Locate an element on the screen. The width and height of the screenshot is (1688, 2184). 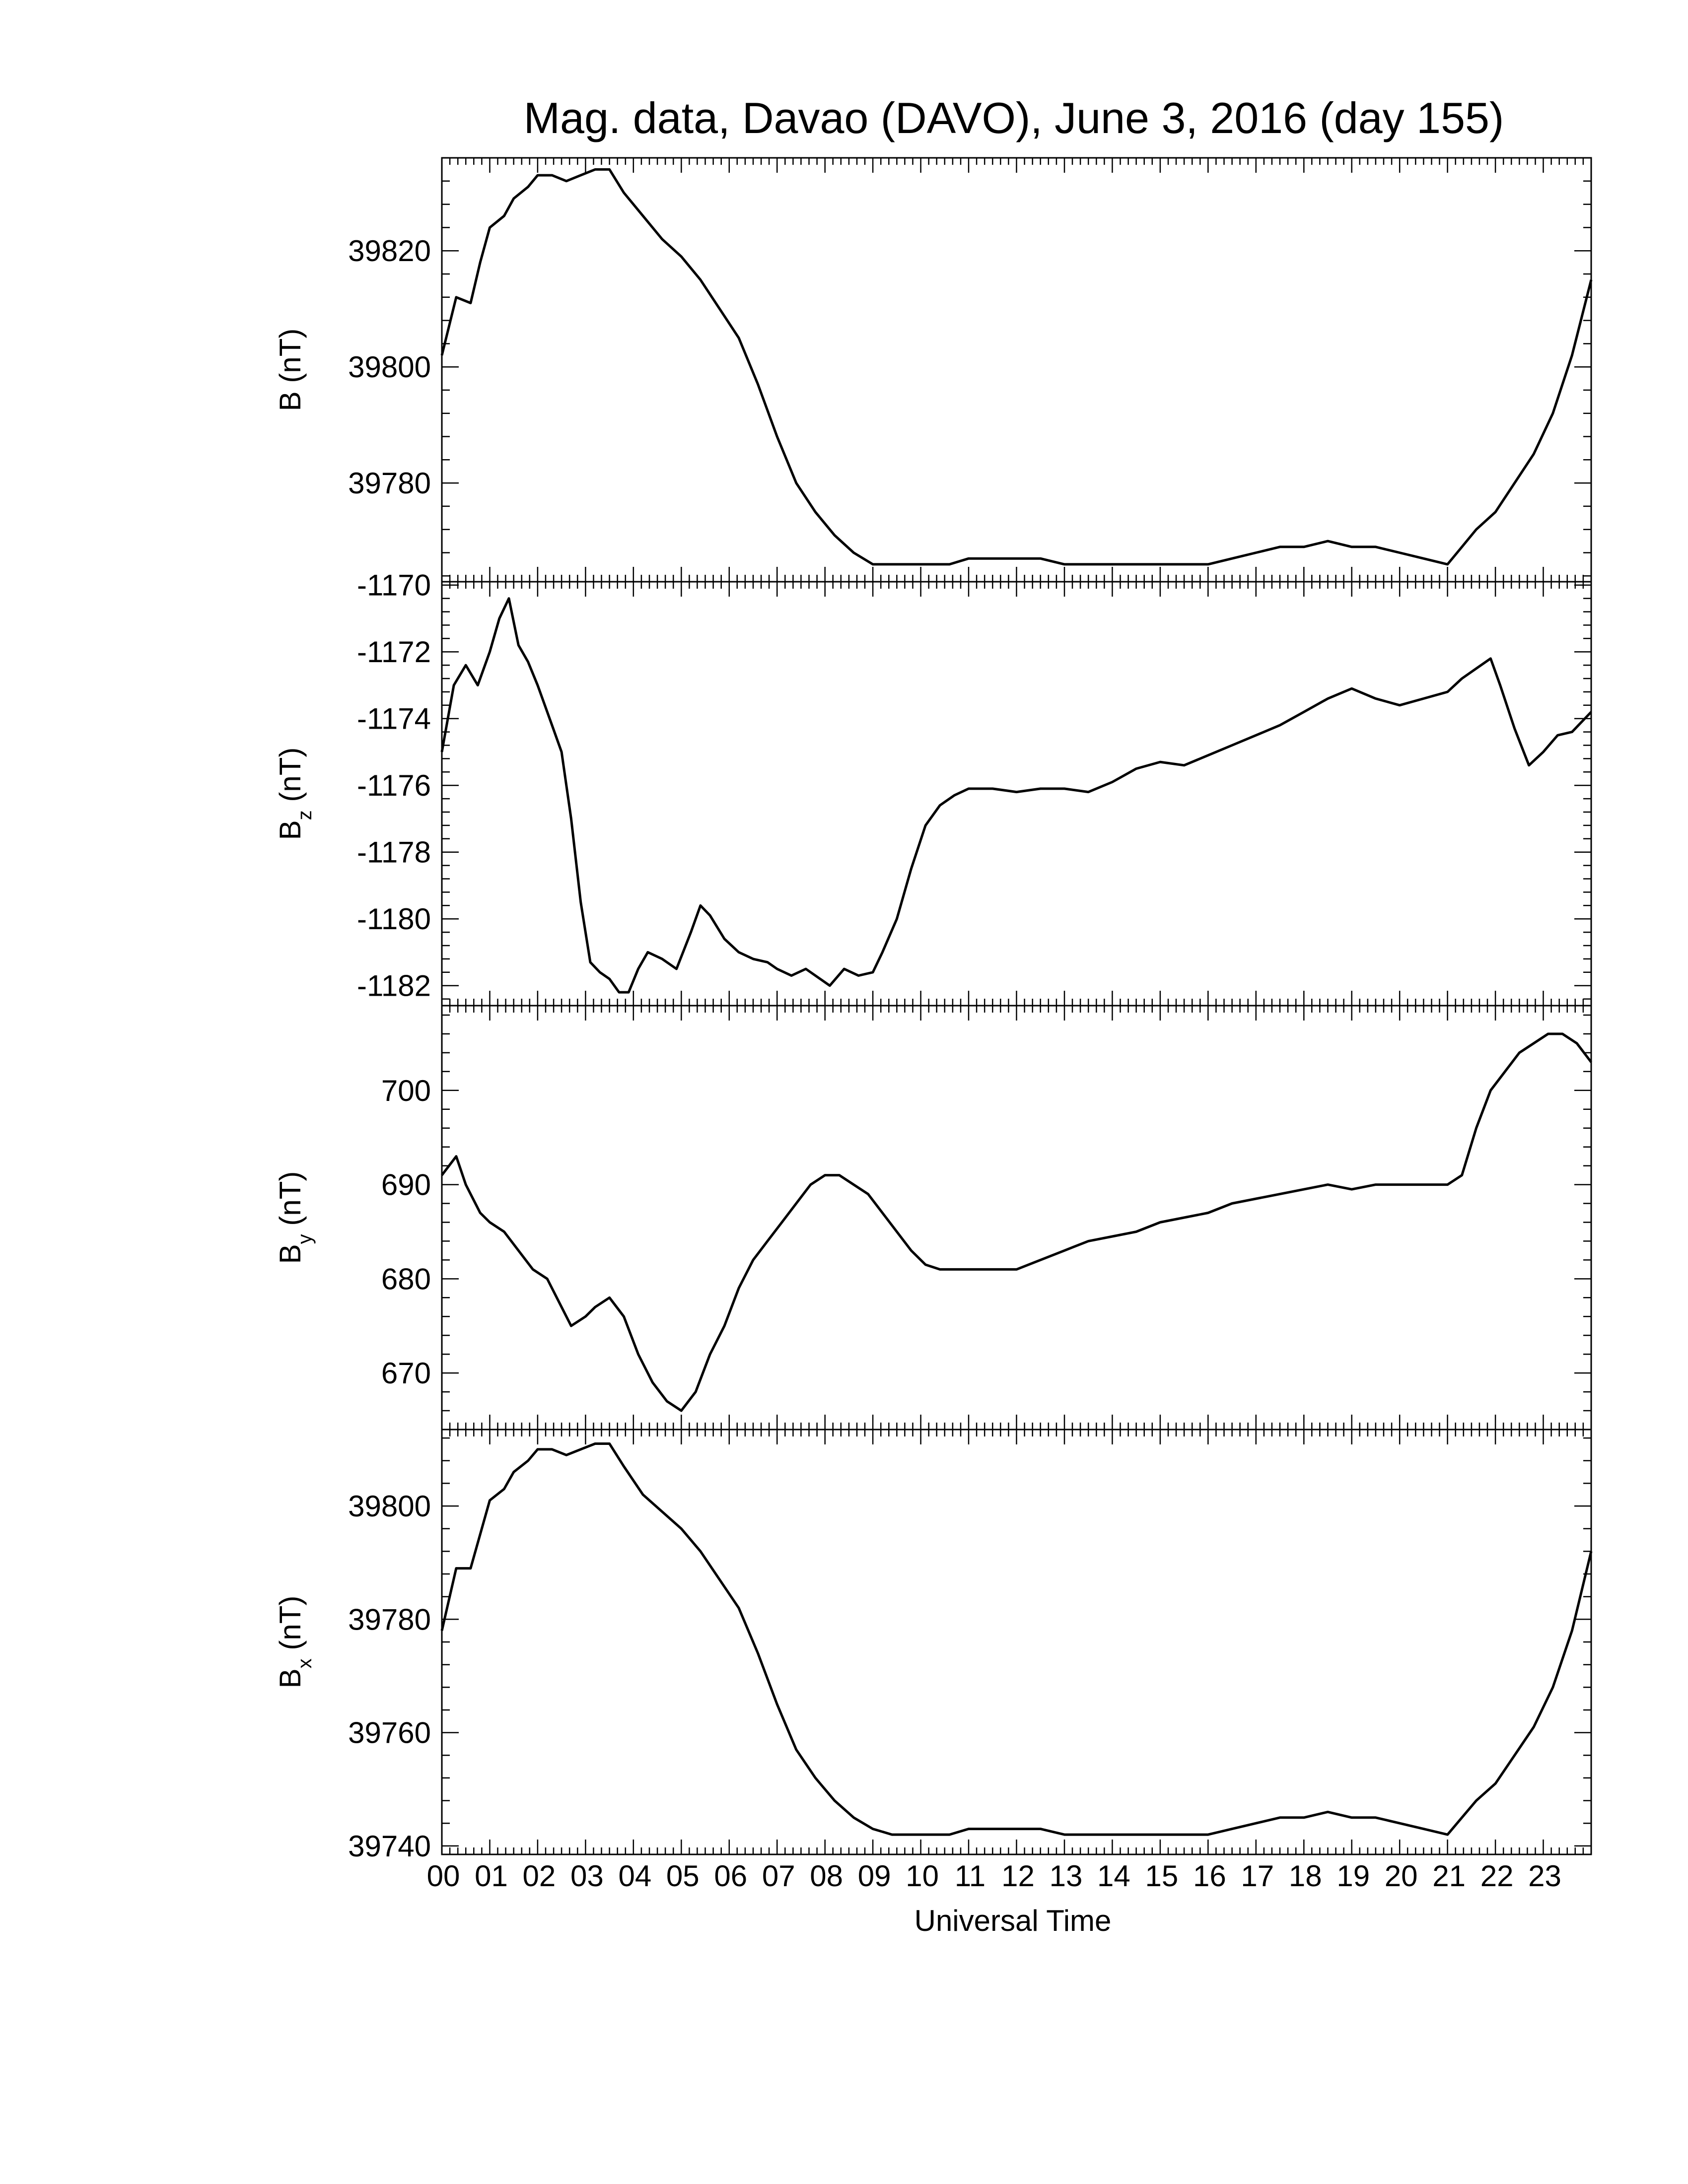
y-tick-label: -1172 is located at coordinates (394, 652).